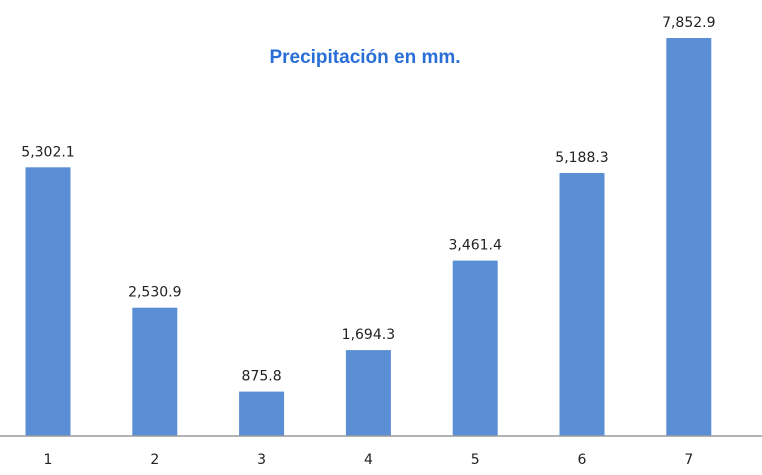 The height and width of the screenshot is (475, 762). What do you see at coordinates (262, 377) in the screenshot?
I see `data-label-3: 875.8` at bounding box center [262, 377].